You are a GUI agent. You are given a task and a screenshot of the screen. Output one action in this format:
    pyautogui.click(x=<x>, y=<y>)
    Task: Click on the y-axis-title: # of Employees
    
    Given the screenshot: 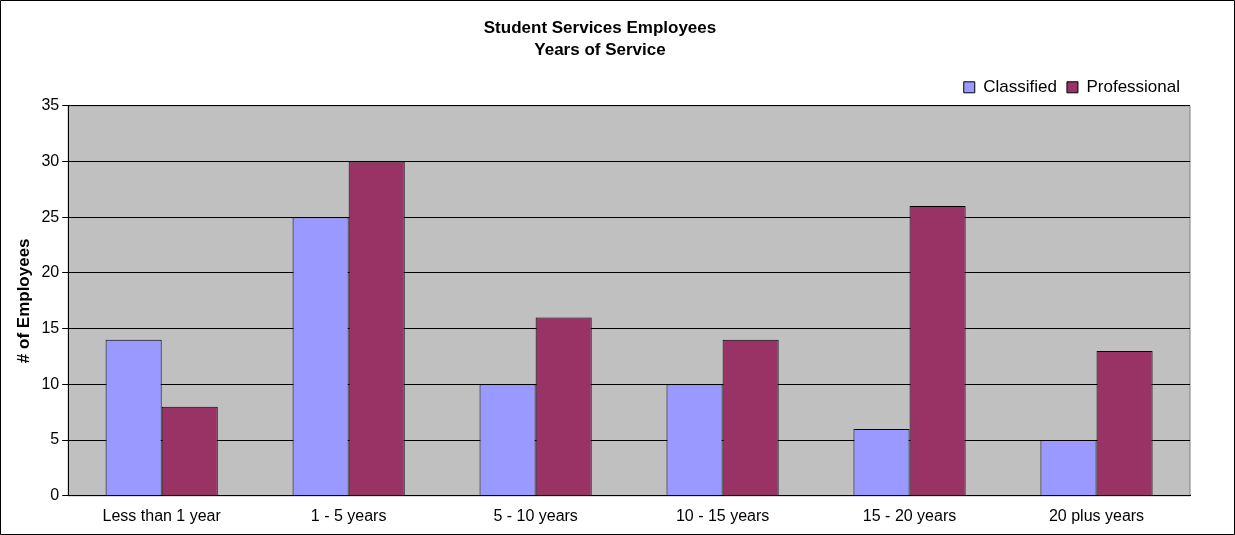 What is the action you would take?
    pyautogui.click(x=23, y=301)
    